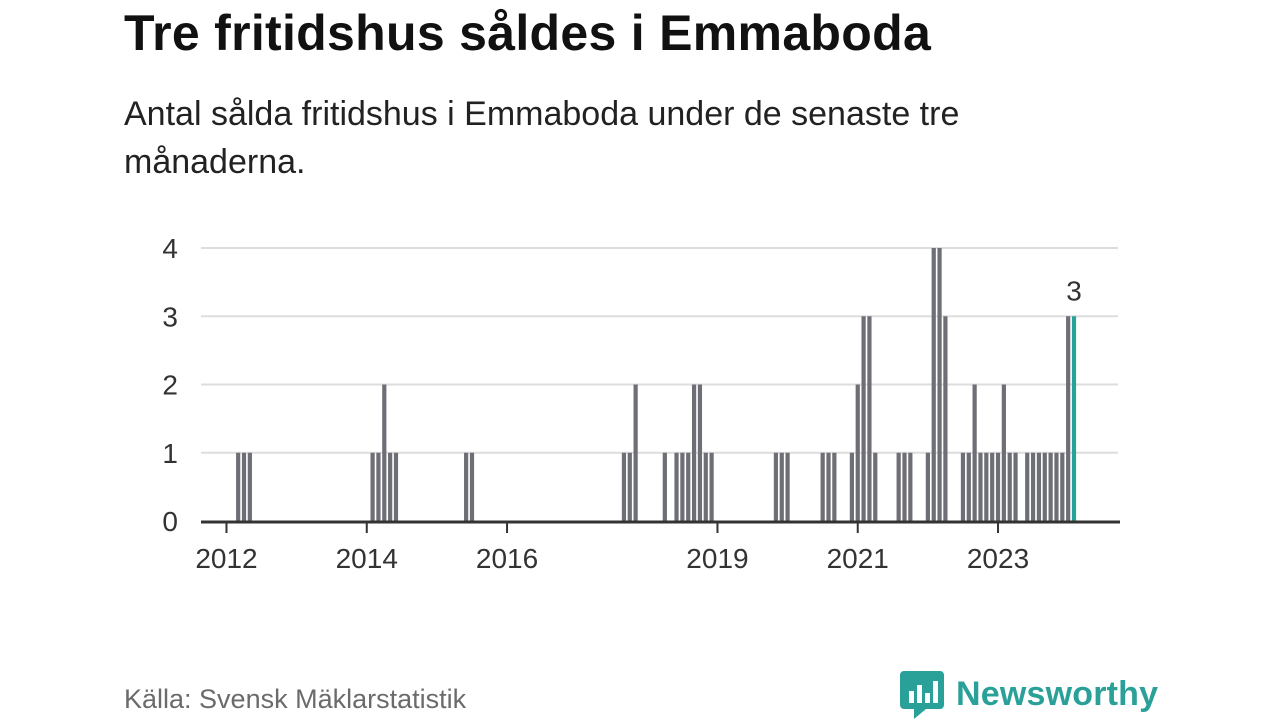  What do you see at coordinates (170, 316) in the screenshot?
I see `y-tick-label: 3` at bounding box center [170, 316].